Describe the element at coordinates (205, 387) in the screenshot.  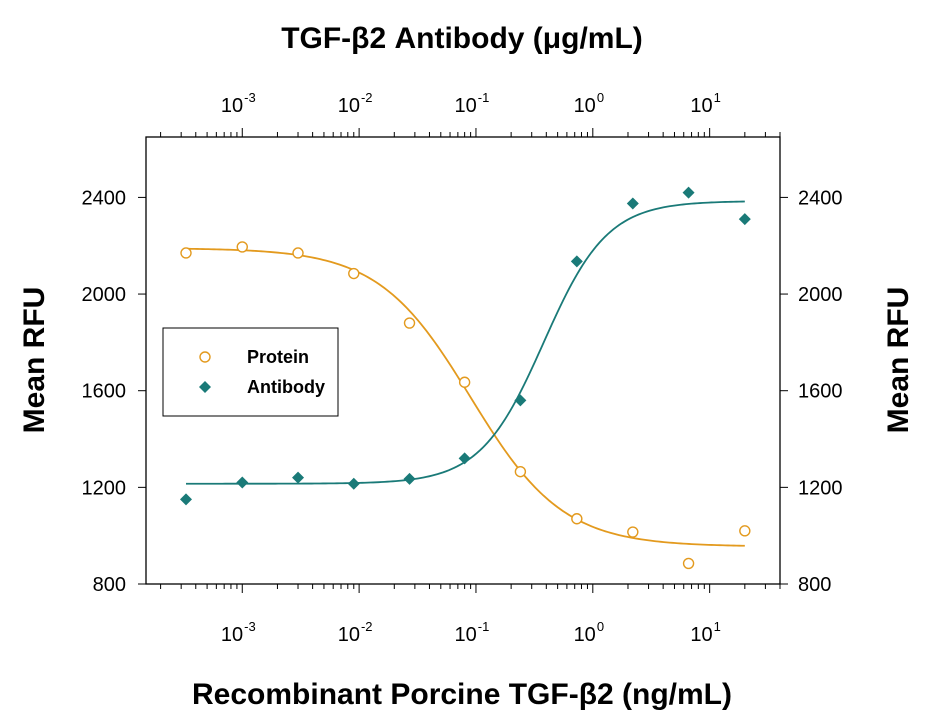
I see `legend-antibody-marker` at that location.